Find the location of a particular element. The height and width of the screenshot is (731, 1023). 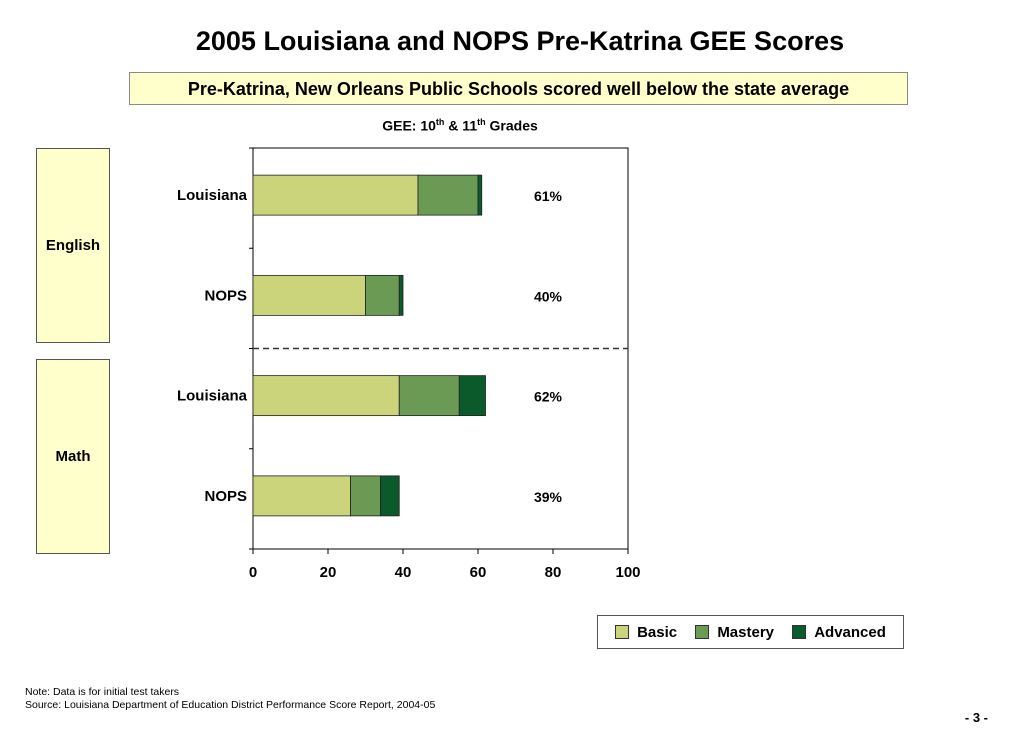

group-label-math: Math is located at coordinates (73, 456).